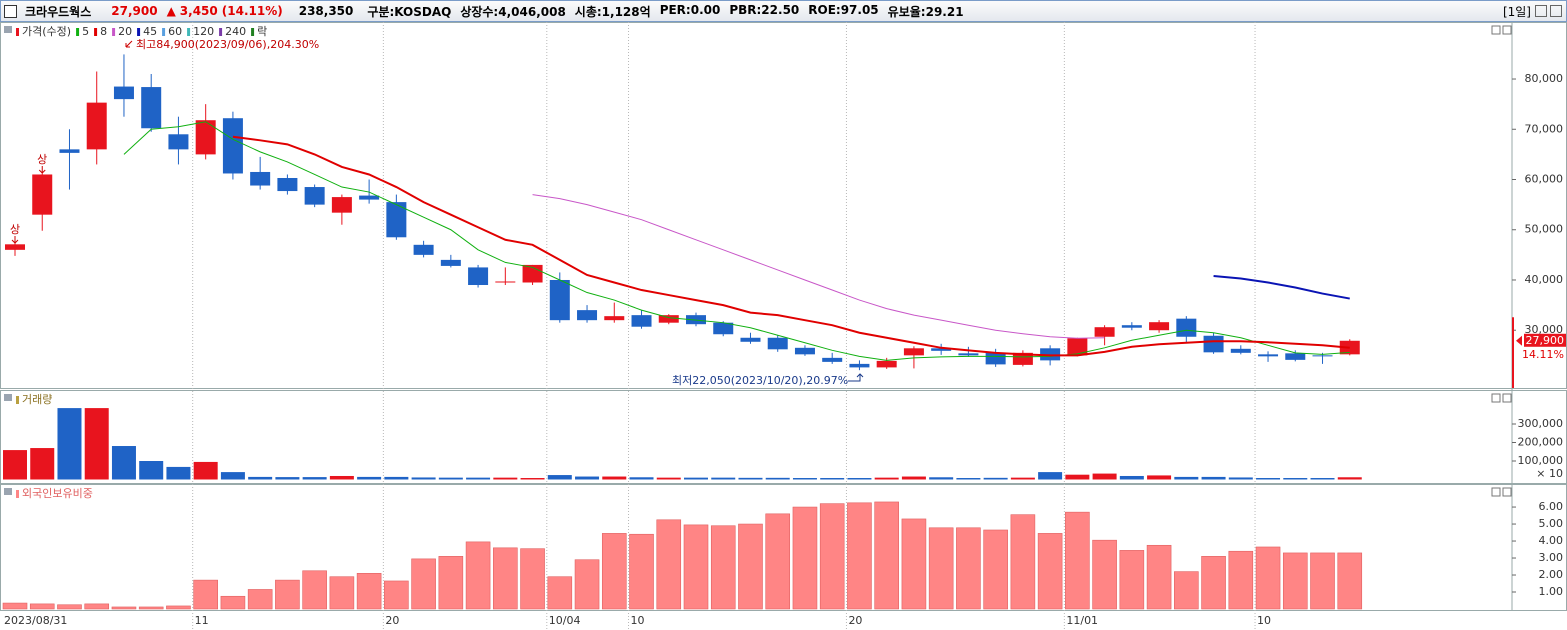  I want to click on legend-label: 5, so click(85, 31).